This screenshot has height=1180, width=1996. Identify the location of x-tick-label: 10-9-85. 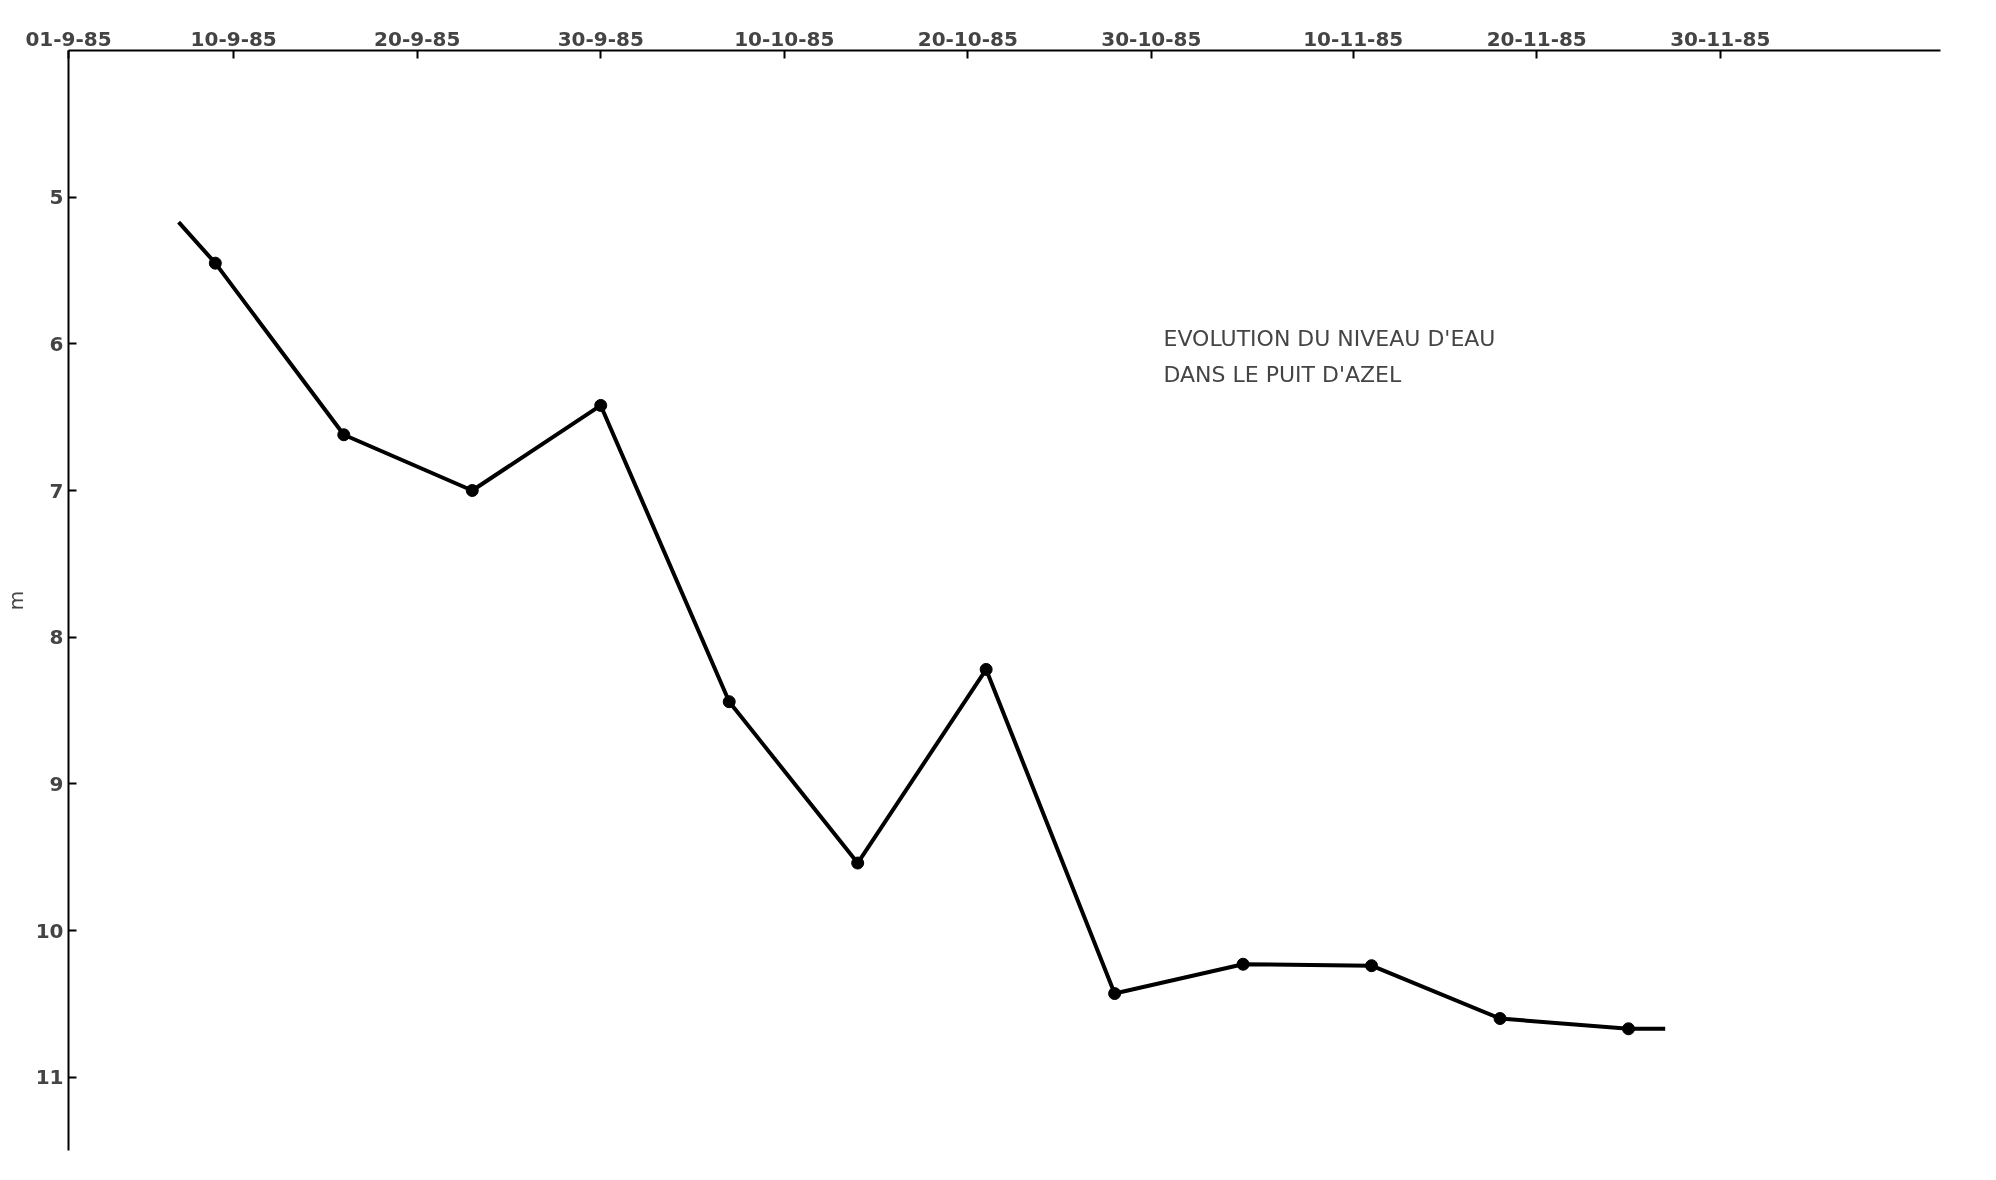
(233, 38).